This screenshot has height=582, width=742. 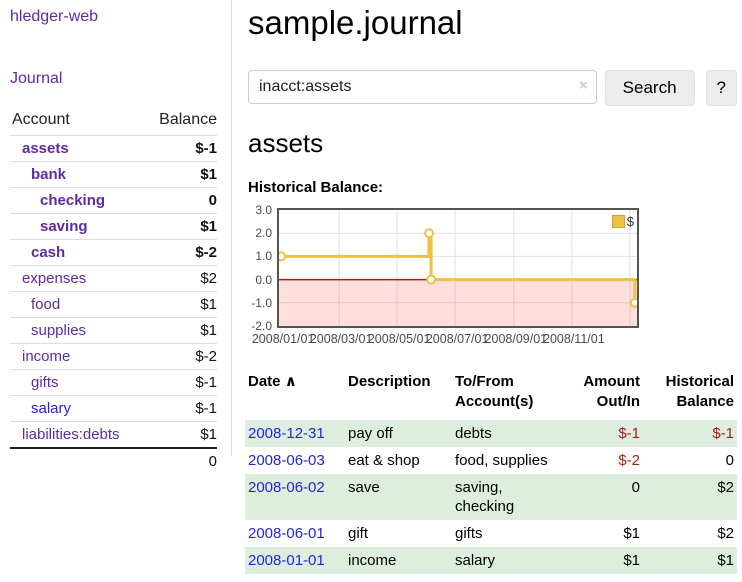 What do you see at coordinates (54, 278) in the screenshot?
I see `account-link: expenses` at bounding box center [54, 278].